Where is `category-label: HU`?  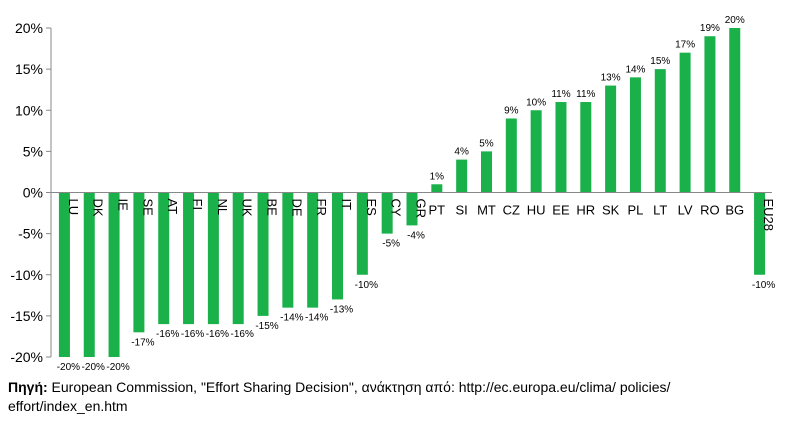
category-label: HU is located at coordinates (536, 210).